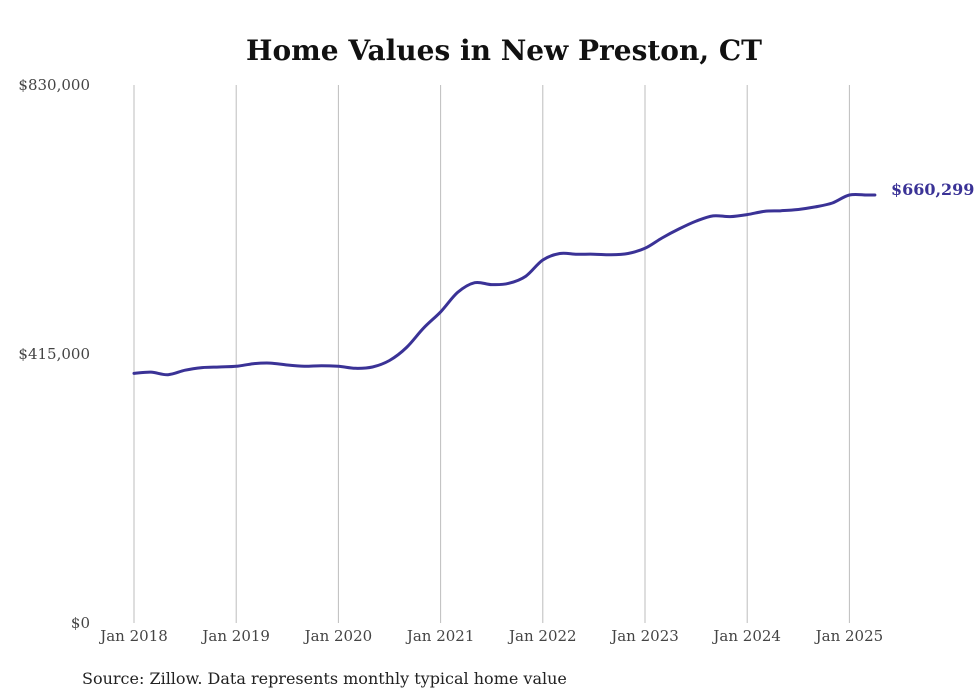 The width and height of the screenshot is (980, 699). I want to click on latest-value-label: $660,299, so click(933, 189).